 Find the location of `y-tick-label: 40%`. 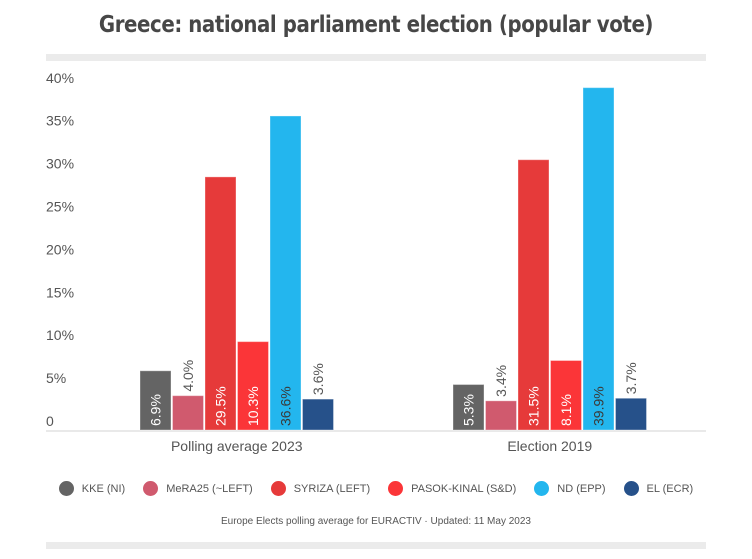

y-tick-label: 40% is located at coordinates (60, 78).